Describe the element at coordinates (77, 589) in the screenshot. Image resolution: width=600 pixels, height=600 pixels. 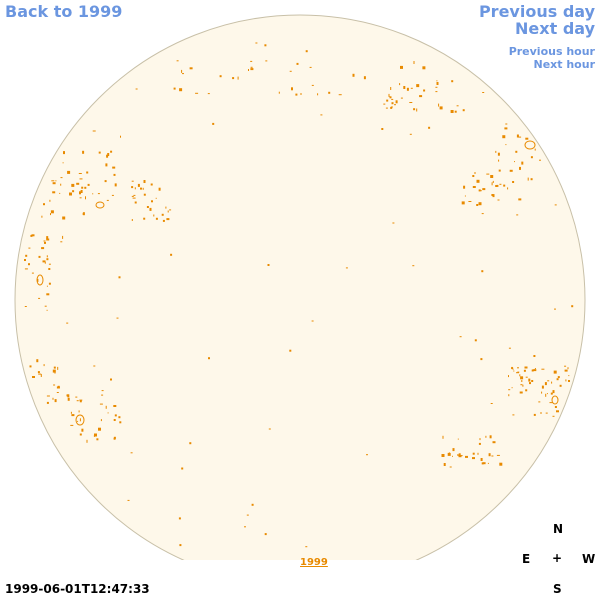
I see `observation-timestamp: 1999-06-01T12:47:33` at that location.